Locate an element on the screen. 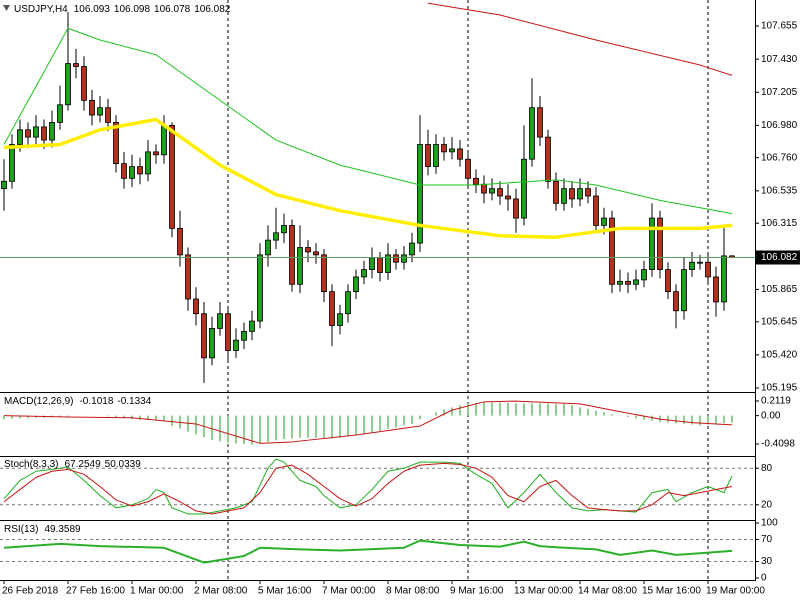 The height and width of the screenshot is (600, 800). header-text: 106.082 is located at coordinates (212, 9).